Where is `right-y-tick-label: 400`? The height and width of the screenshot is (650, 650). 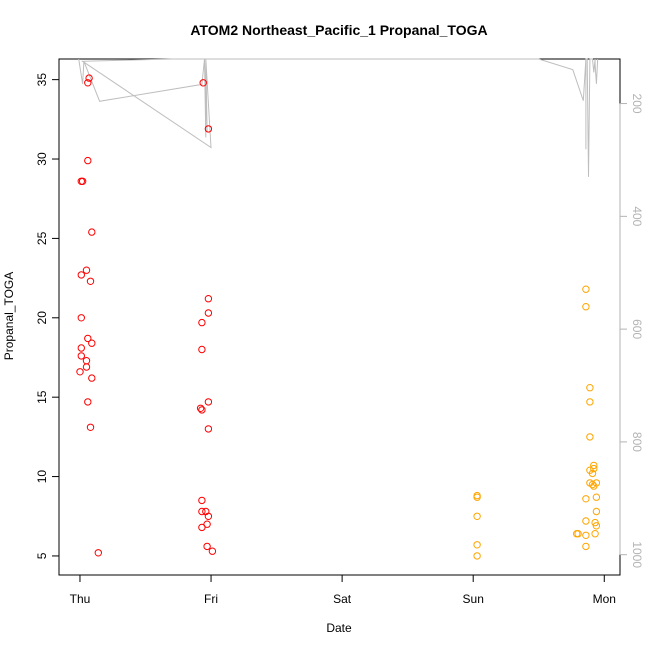
right-y-tick-label: 400 is located at coordinates (637, 216).